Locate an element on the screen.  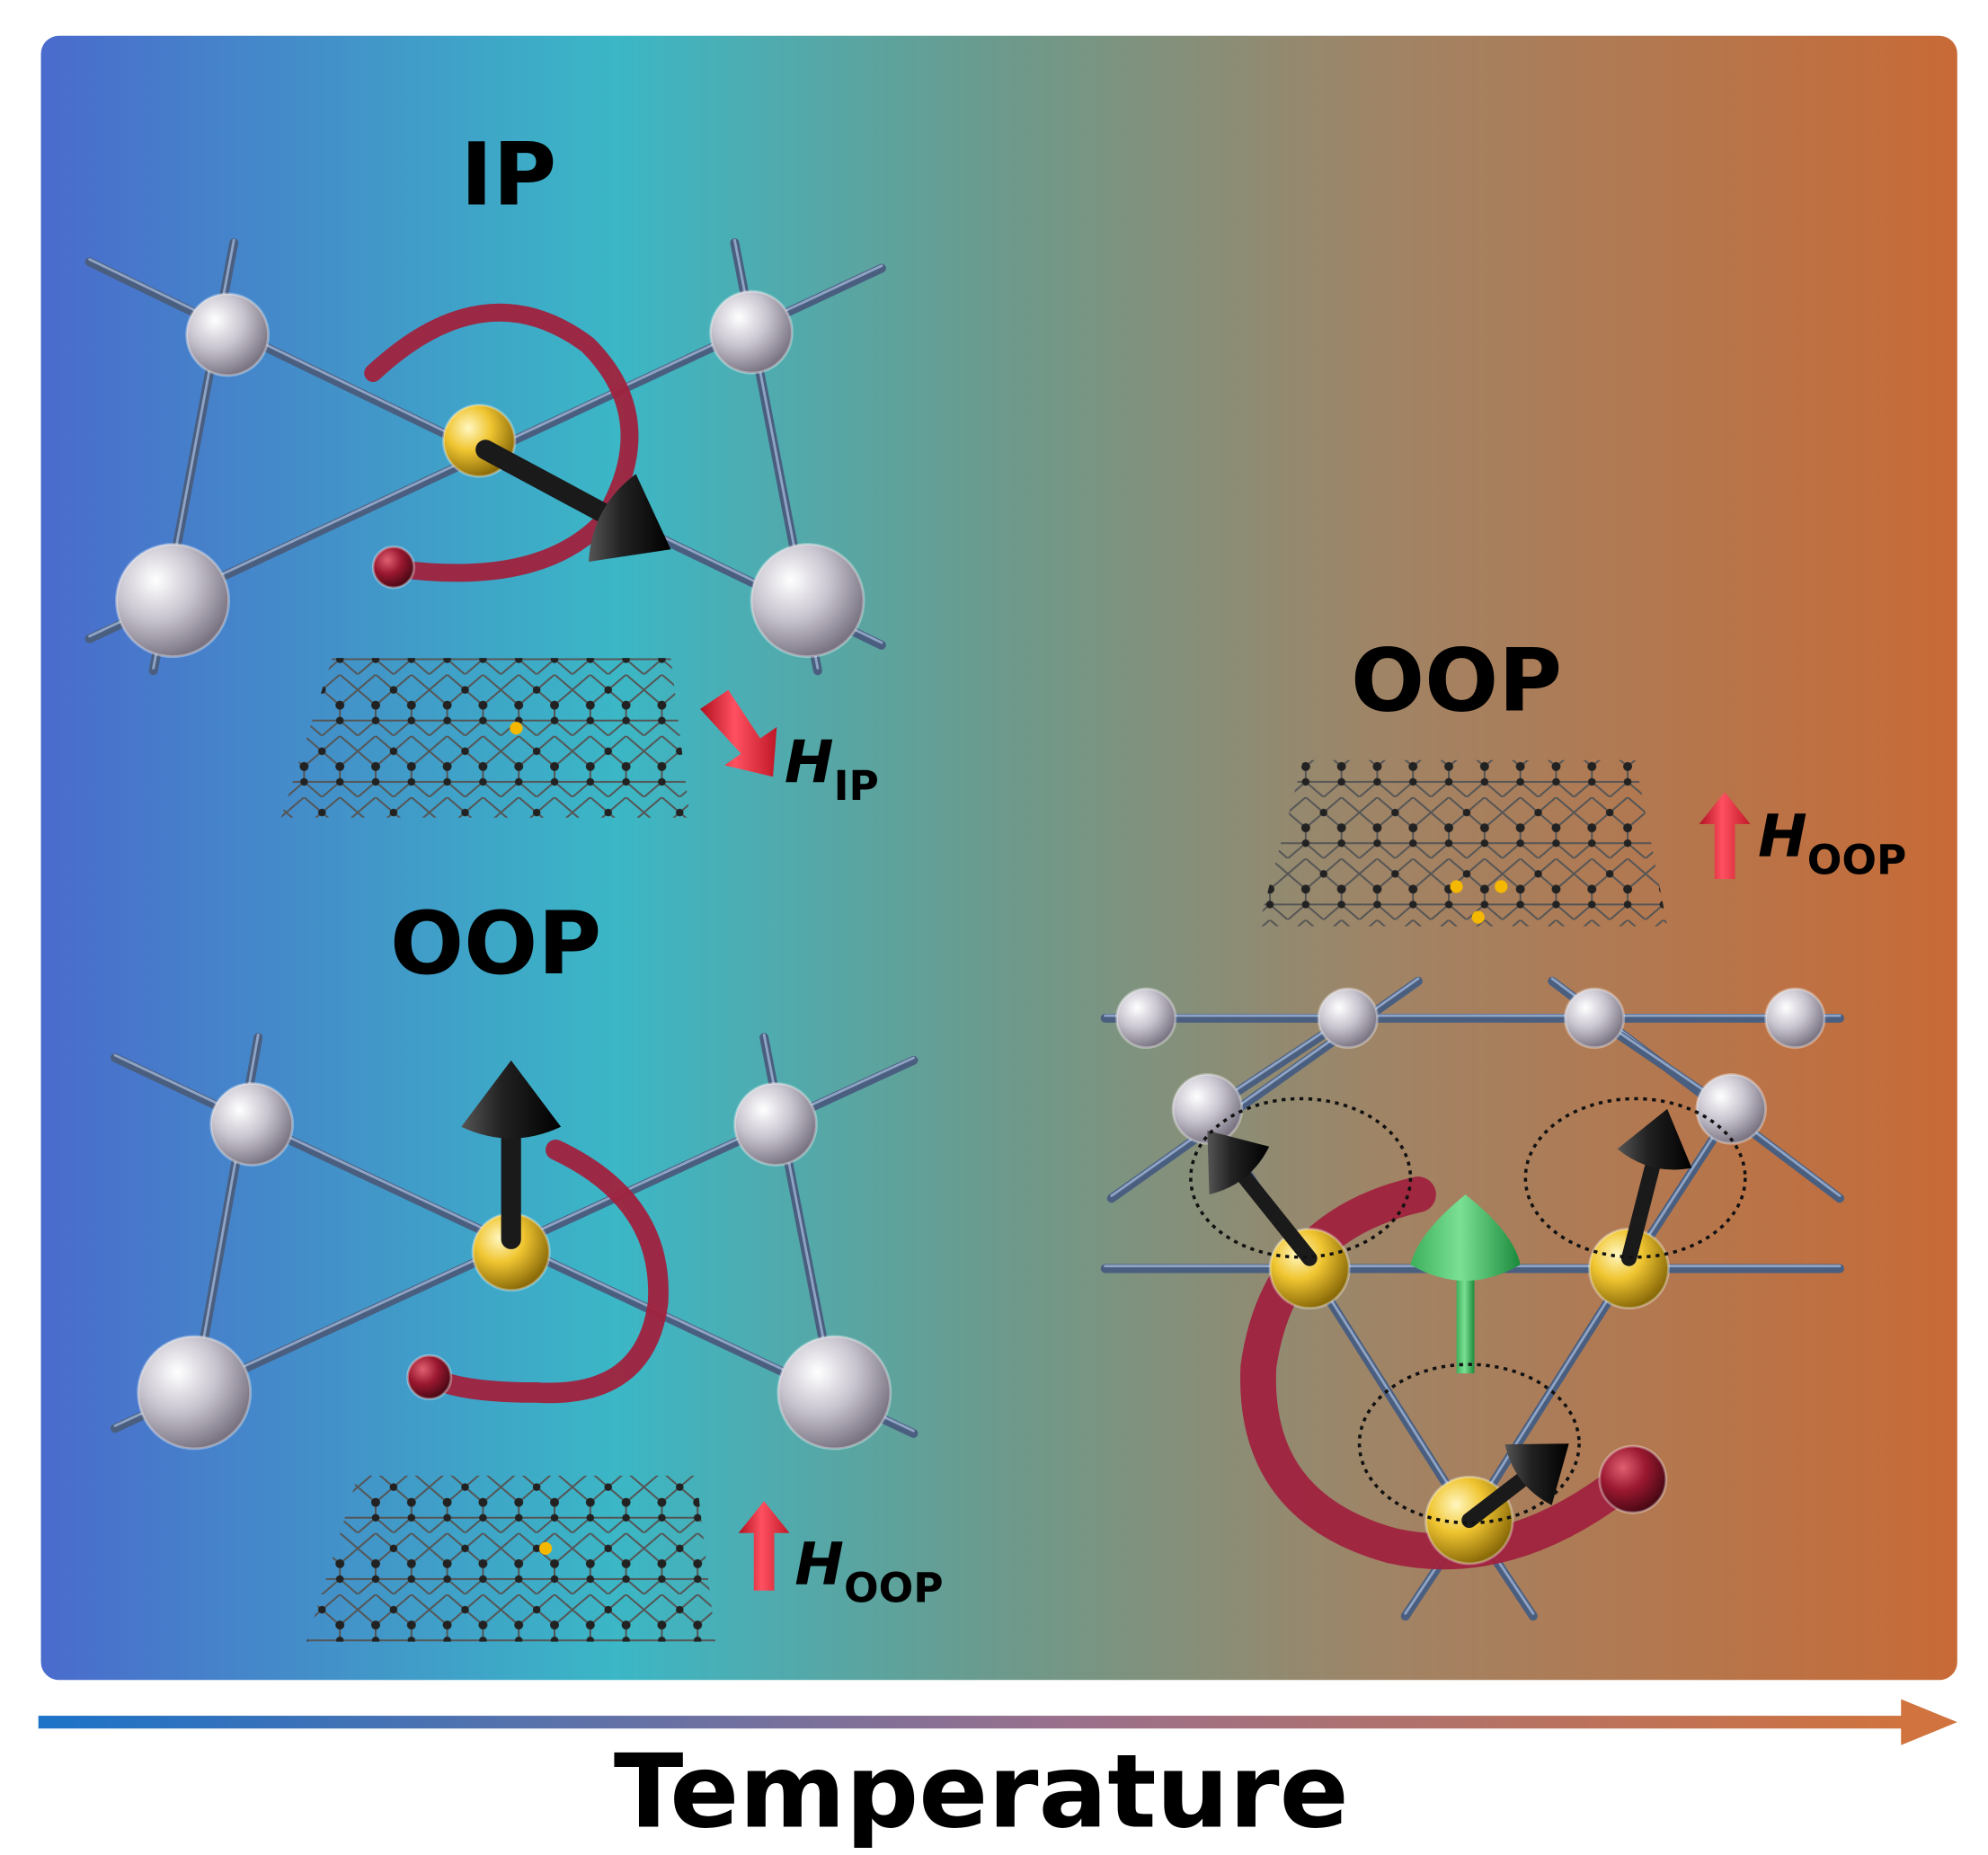
site-highlights is located at coordinates (1479, 902).